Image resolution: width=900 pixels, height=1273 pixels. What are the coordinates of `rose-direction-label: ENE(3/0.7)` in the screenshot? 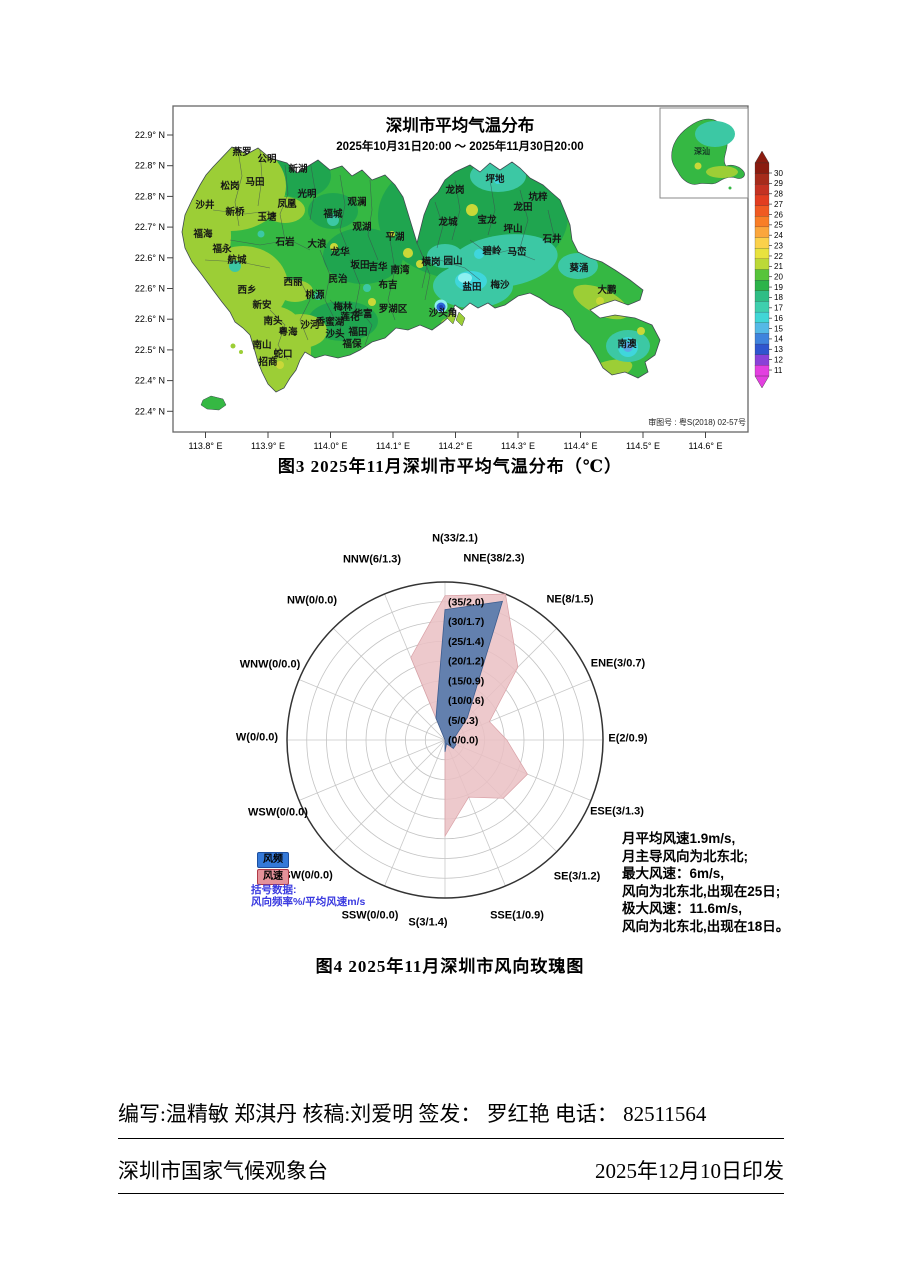 It's located at (618, 664).